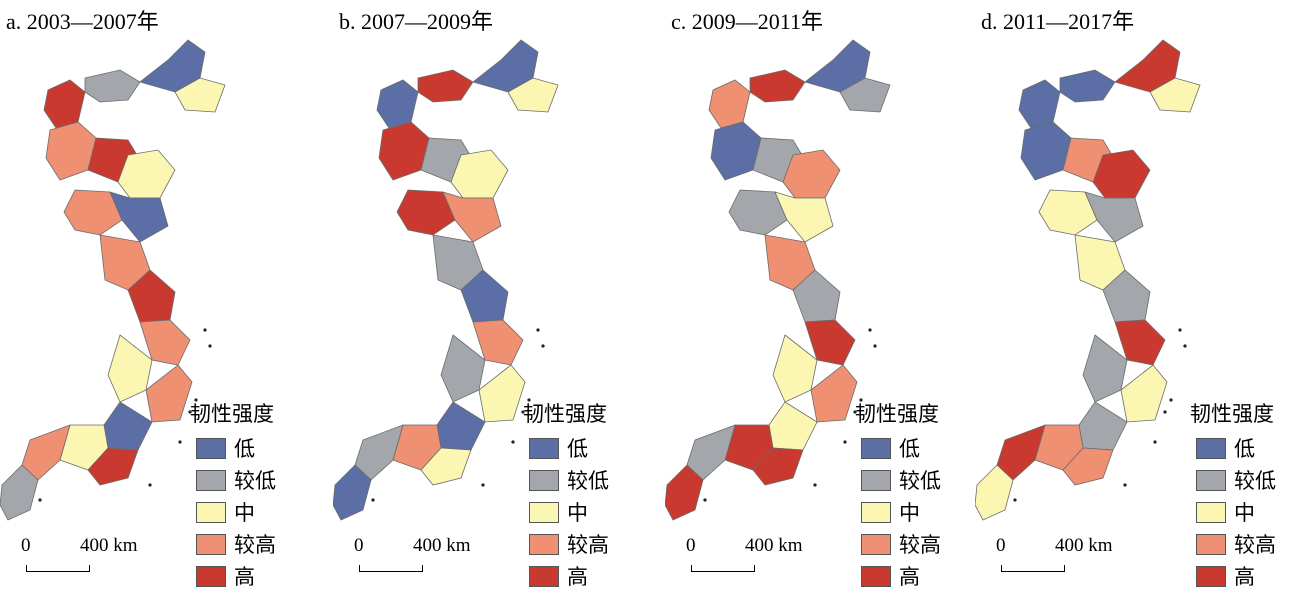 This screenshot has height=592, width=1300. What do you see at coordinates (416, 21) in the screenshot?
I see `panel-title: b. 2007—2009年` at bounding box center [416, 21].